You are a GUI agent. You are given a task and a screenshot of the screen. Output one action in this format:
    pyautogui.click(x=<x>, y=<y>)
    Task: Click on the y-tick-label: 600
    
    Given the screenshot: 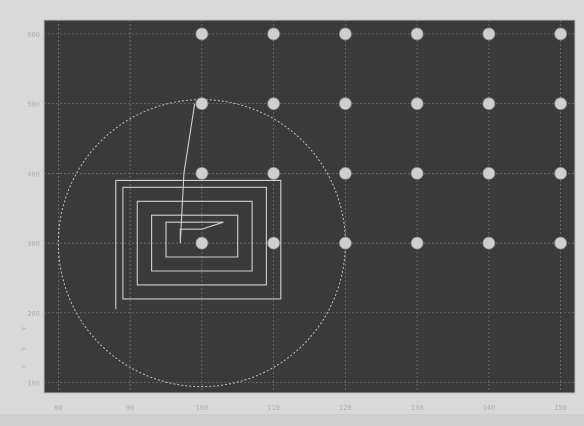 What is the action you would take?
    pyautogui.click(x=33, y=35)
    